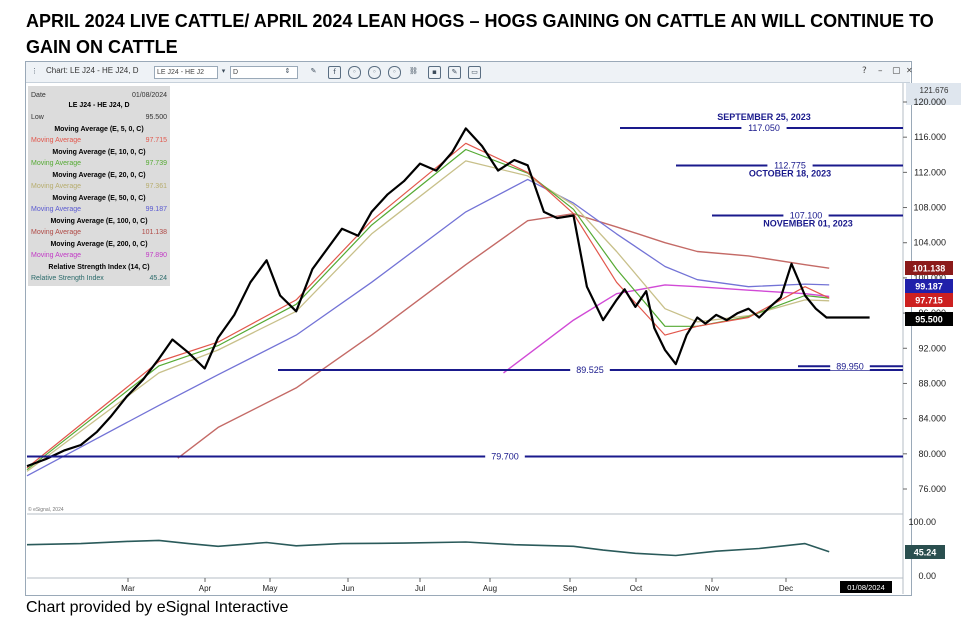 This screenshot has height=629, width=975. Describe the element at coordinates (505, 456) in the screenshot. I see `level-label-5: 79.700` at that location.